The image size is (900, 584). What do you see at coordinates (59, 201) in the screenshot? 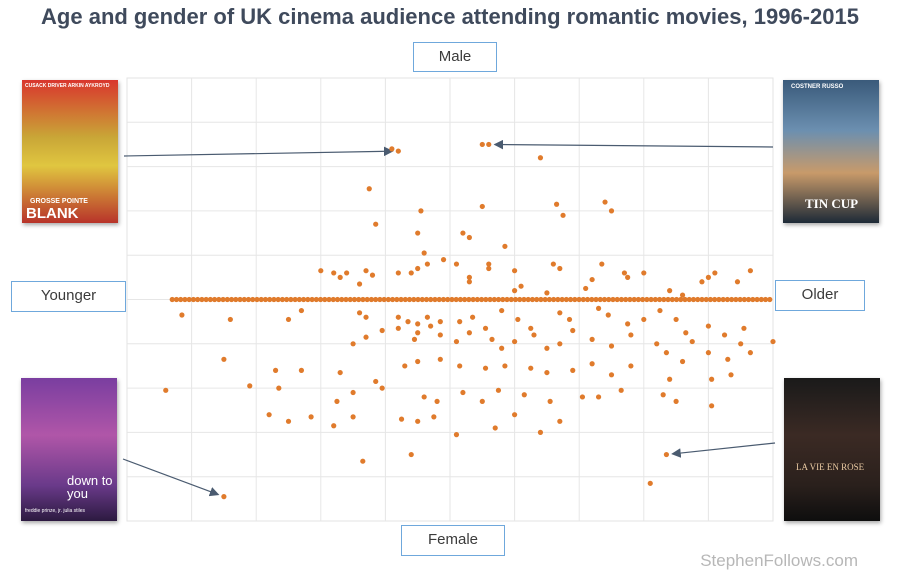
I see `poster-subtitle: GROSSE POINTE` at bounding box center [59, 201].